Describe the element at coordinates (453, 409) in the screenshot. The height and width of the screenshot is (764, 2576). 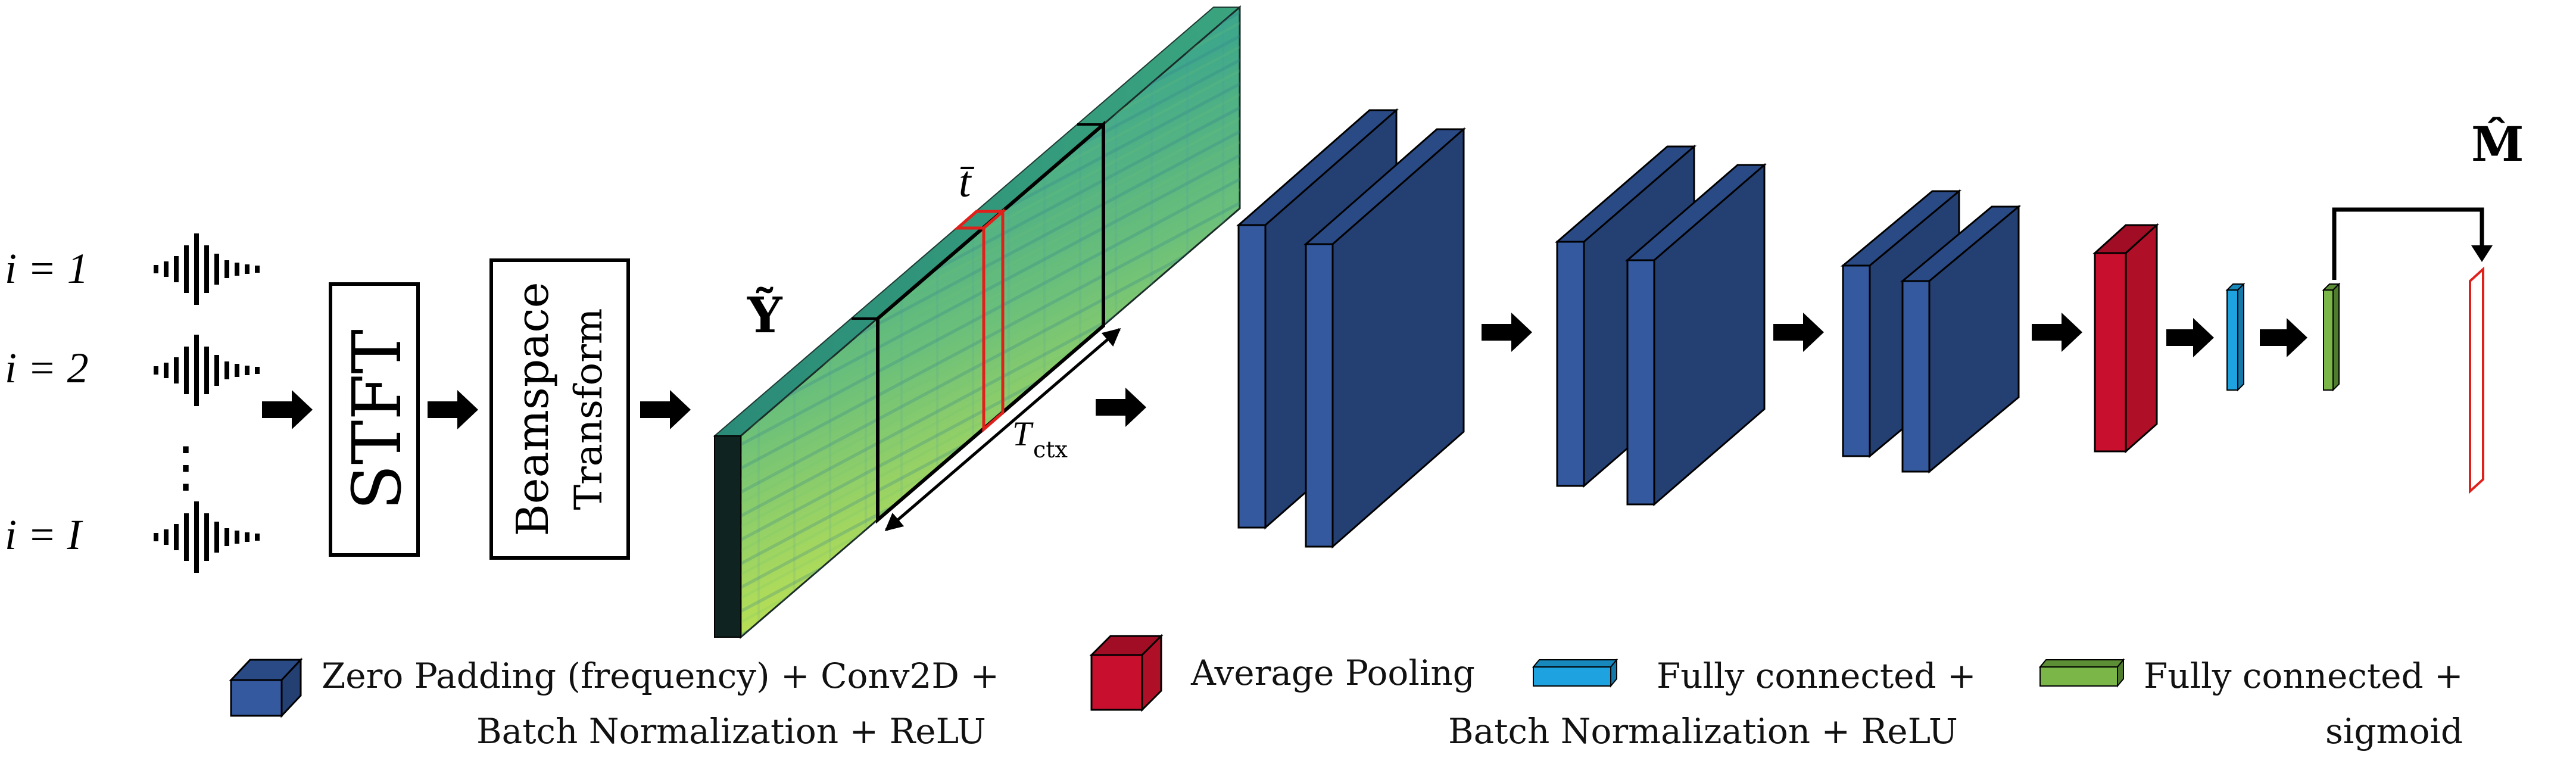
I see `arrow-to-beamspace` at that location.